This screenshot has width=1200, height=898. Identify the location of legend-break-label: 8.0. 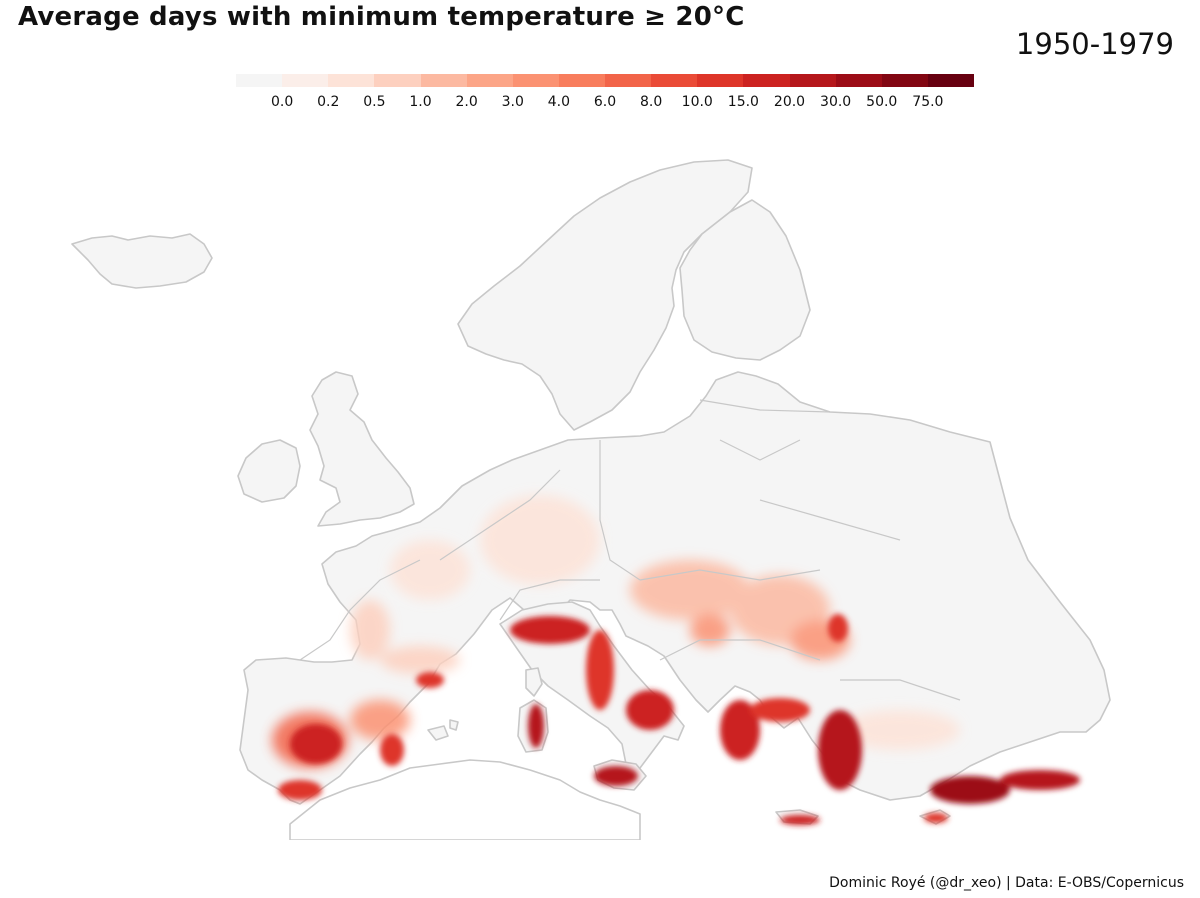
(651, 102).